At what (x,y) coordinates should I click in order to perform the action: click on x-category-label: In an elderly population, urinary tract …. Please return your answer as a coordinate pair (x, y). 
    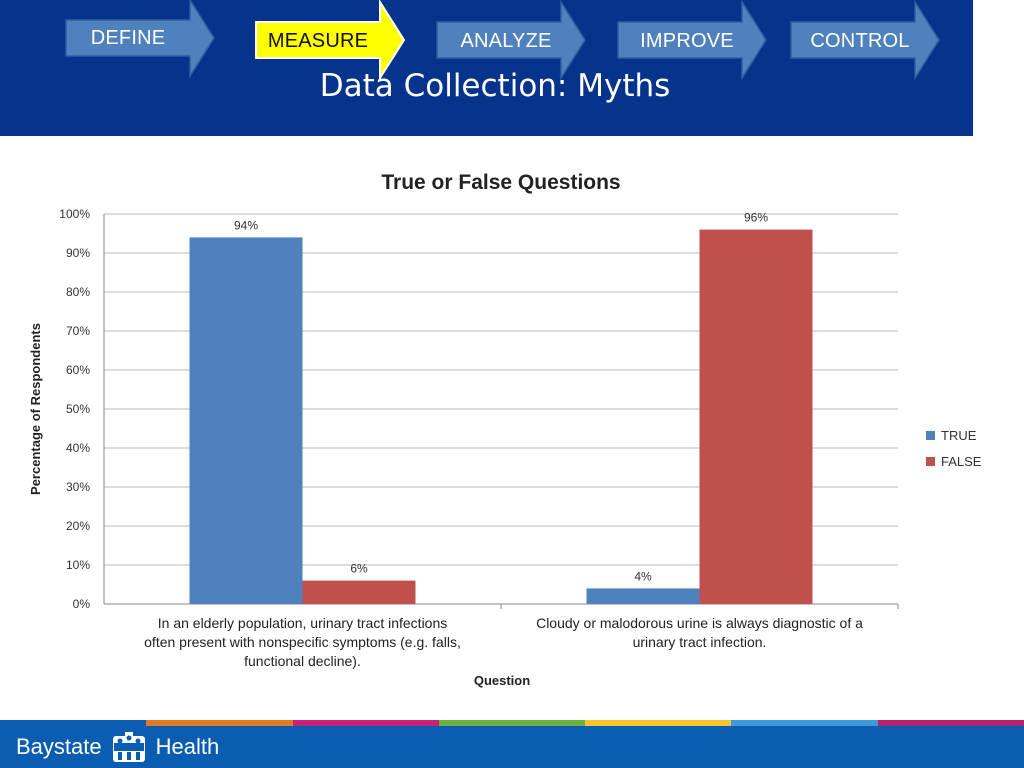
    Looking at the image, I should click on (303, 623).